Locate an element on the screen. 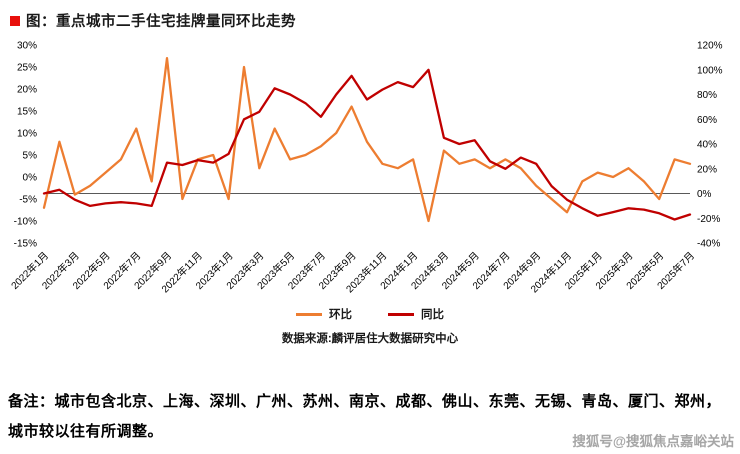  svg-text: 120% is located at coordinates (710, 46).